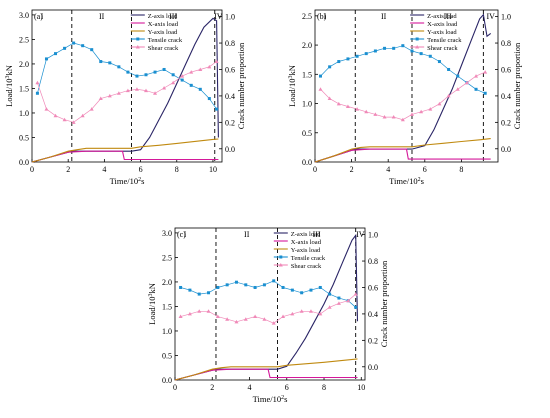 The image size is (550, 418). I want to click on series-z-axis-load, so click(125, 90).